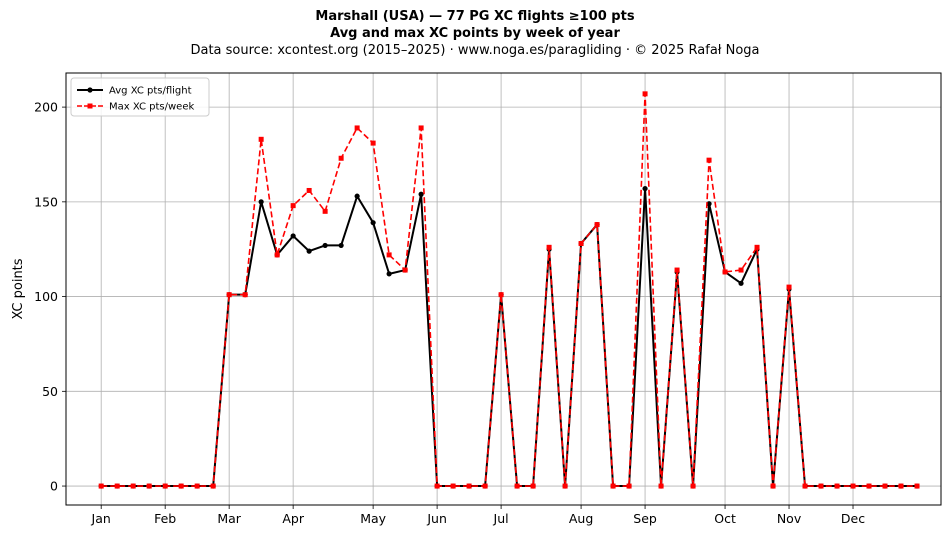 The width and height of the screenshot is (950, 539). Describe the element at coordinates (436, 518) in the screenshot. I see `x-tick-label: Jun` at that location.